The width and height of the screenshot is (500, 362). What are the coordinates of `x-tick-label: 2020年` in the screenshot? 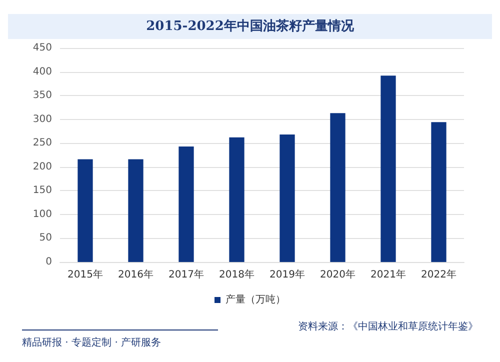 It's located at (338, 274).